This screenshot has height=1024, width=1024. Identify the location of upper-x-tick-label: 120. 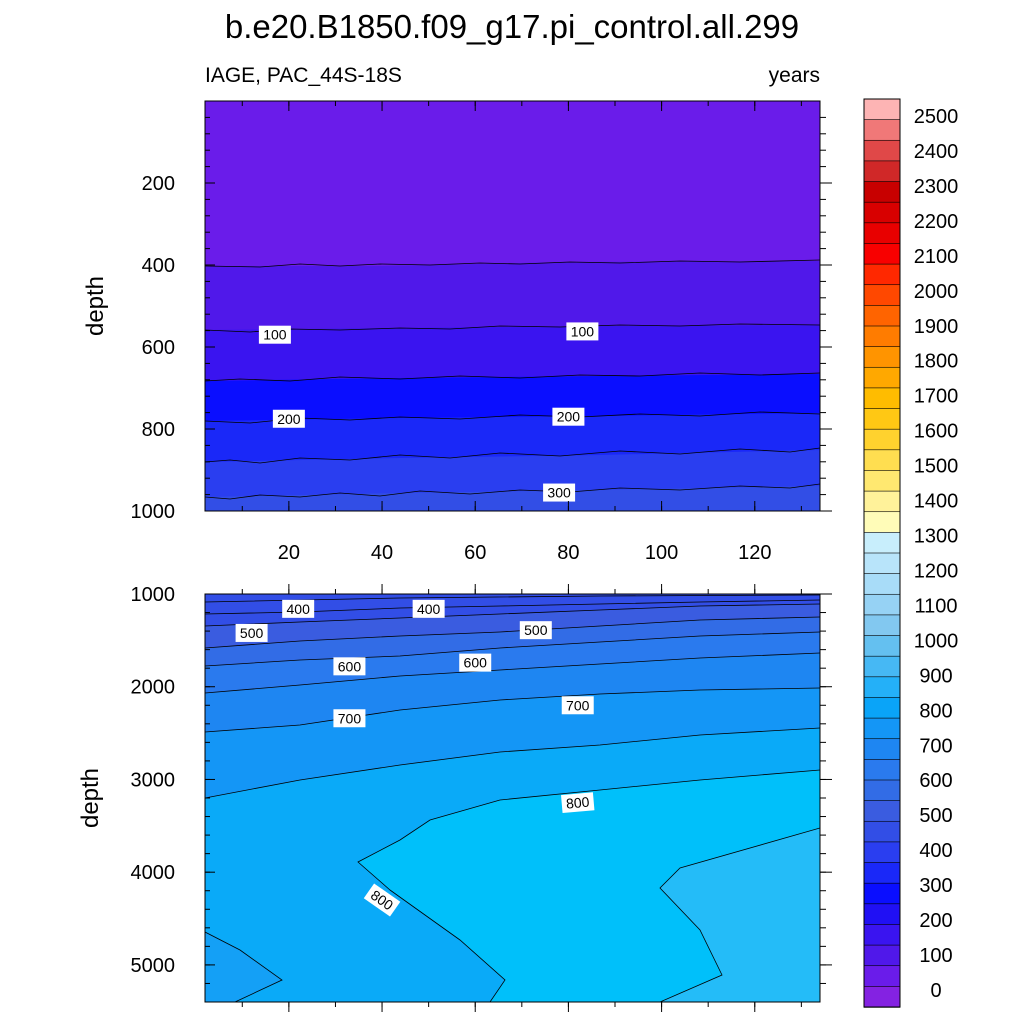
(754, 553).